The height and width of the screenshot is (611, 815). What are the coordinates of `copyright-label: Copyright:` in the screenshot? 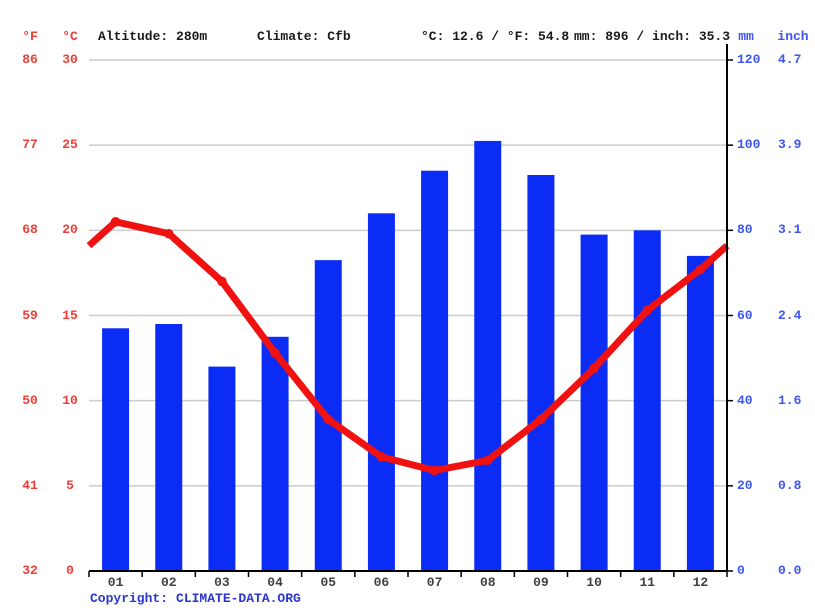 It's located at (129, 598).